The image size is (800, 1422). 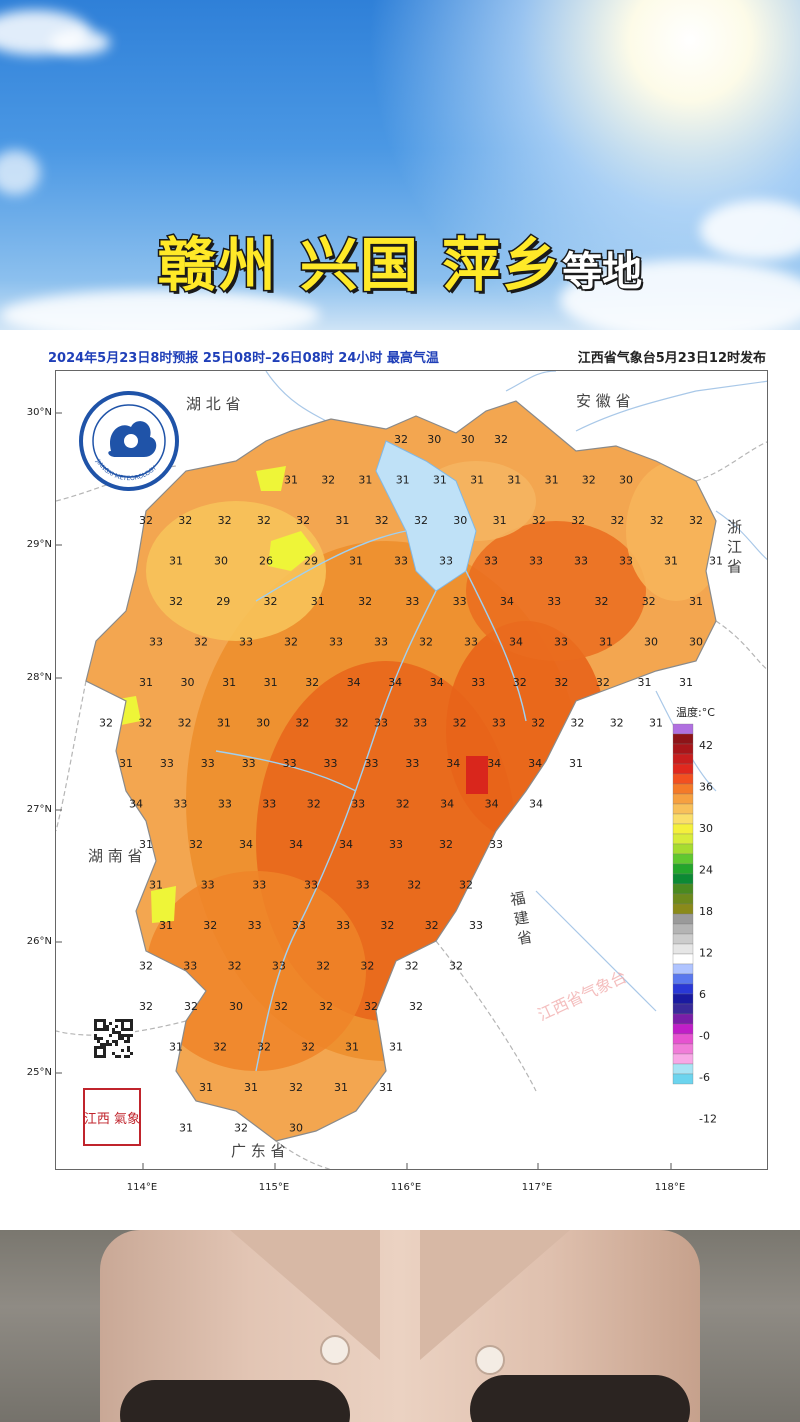 What do you see at coordinates (406, 1187) in the screenshot?
I see `lon-tick-116: 116°E` at bounding box center [406, 1187].